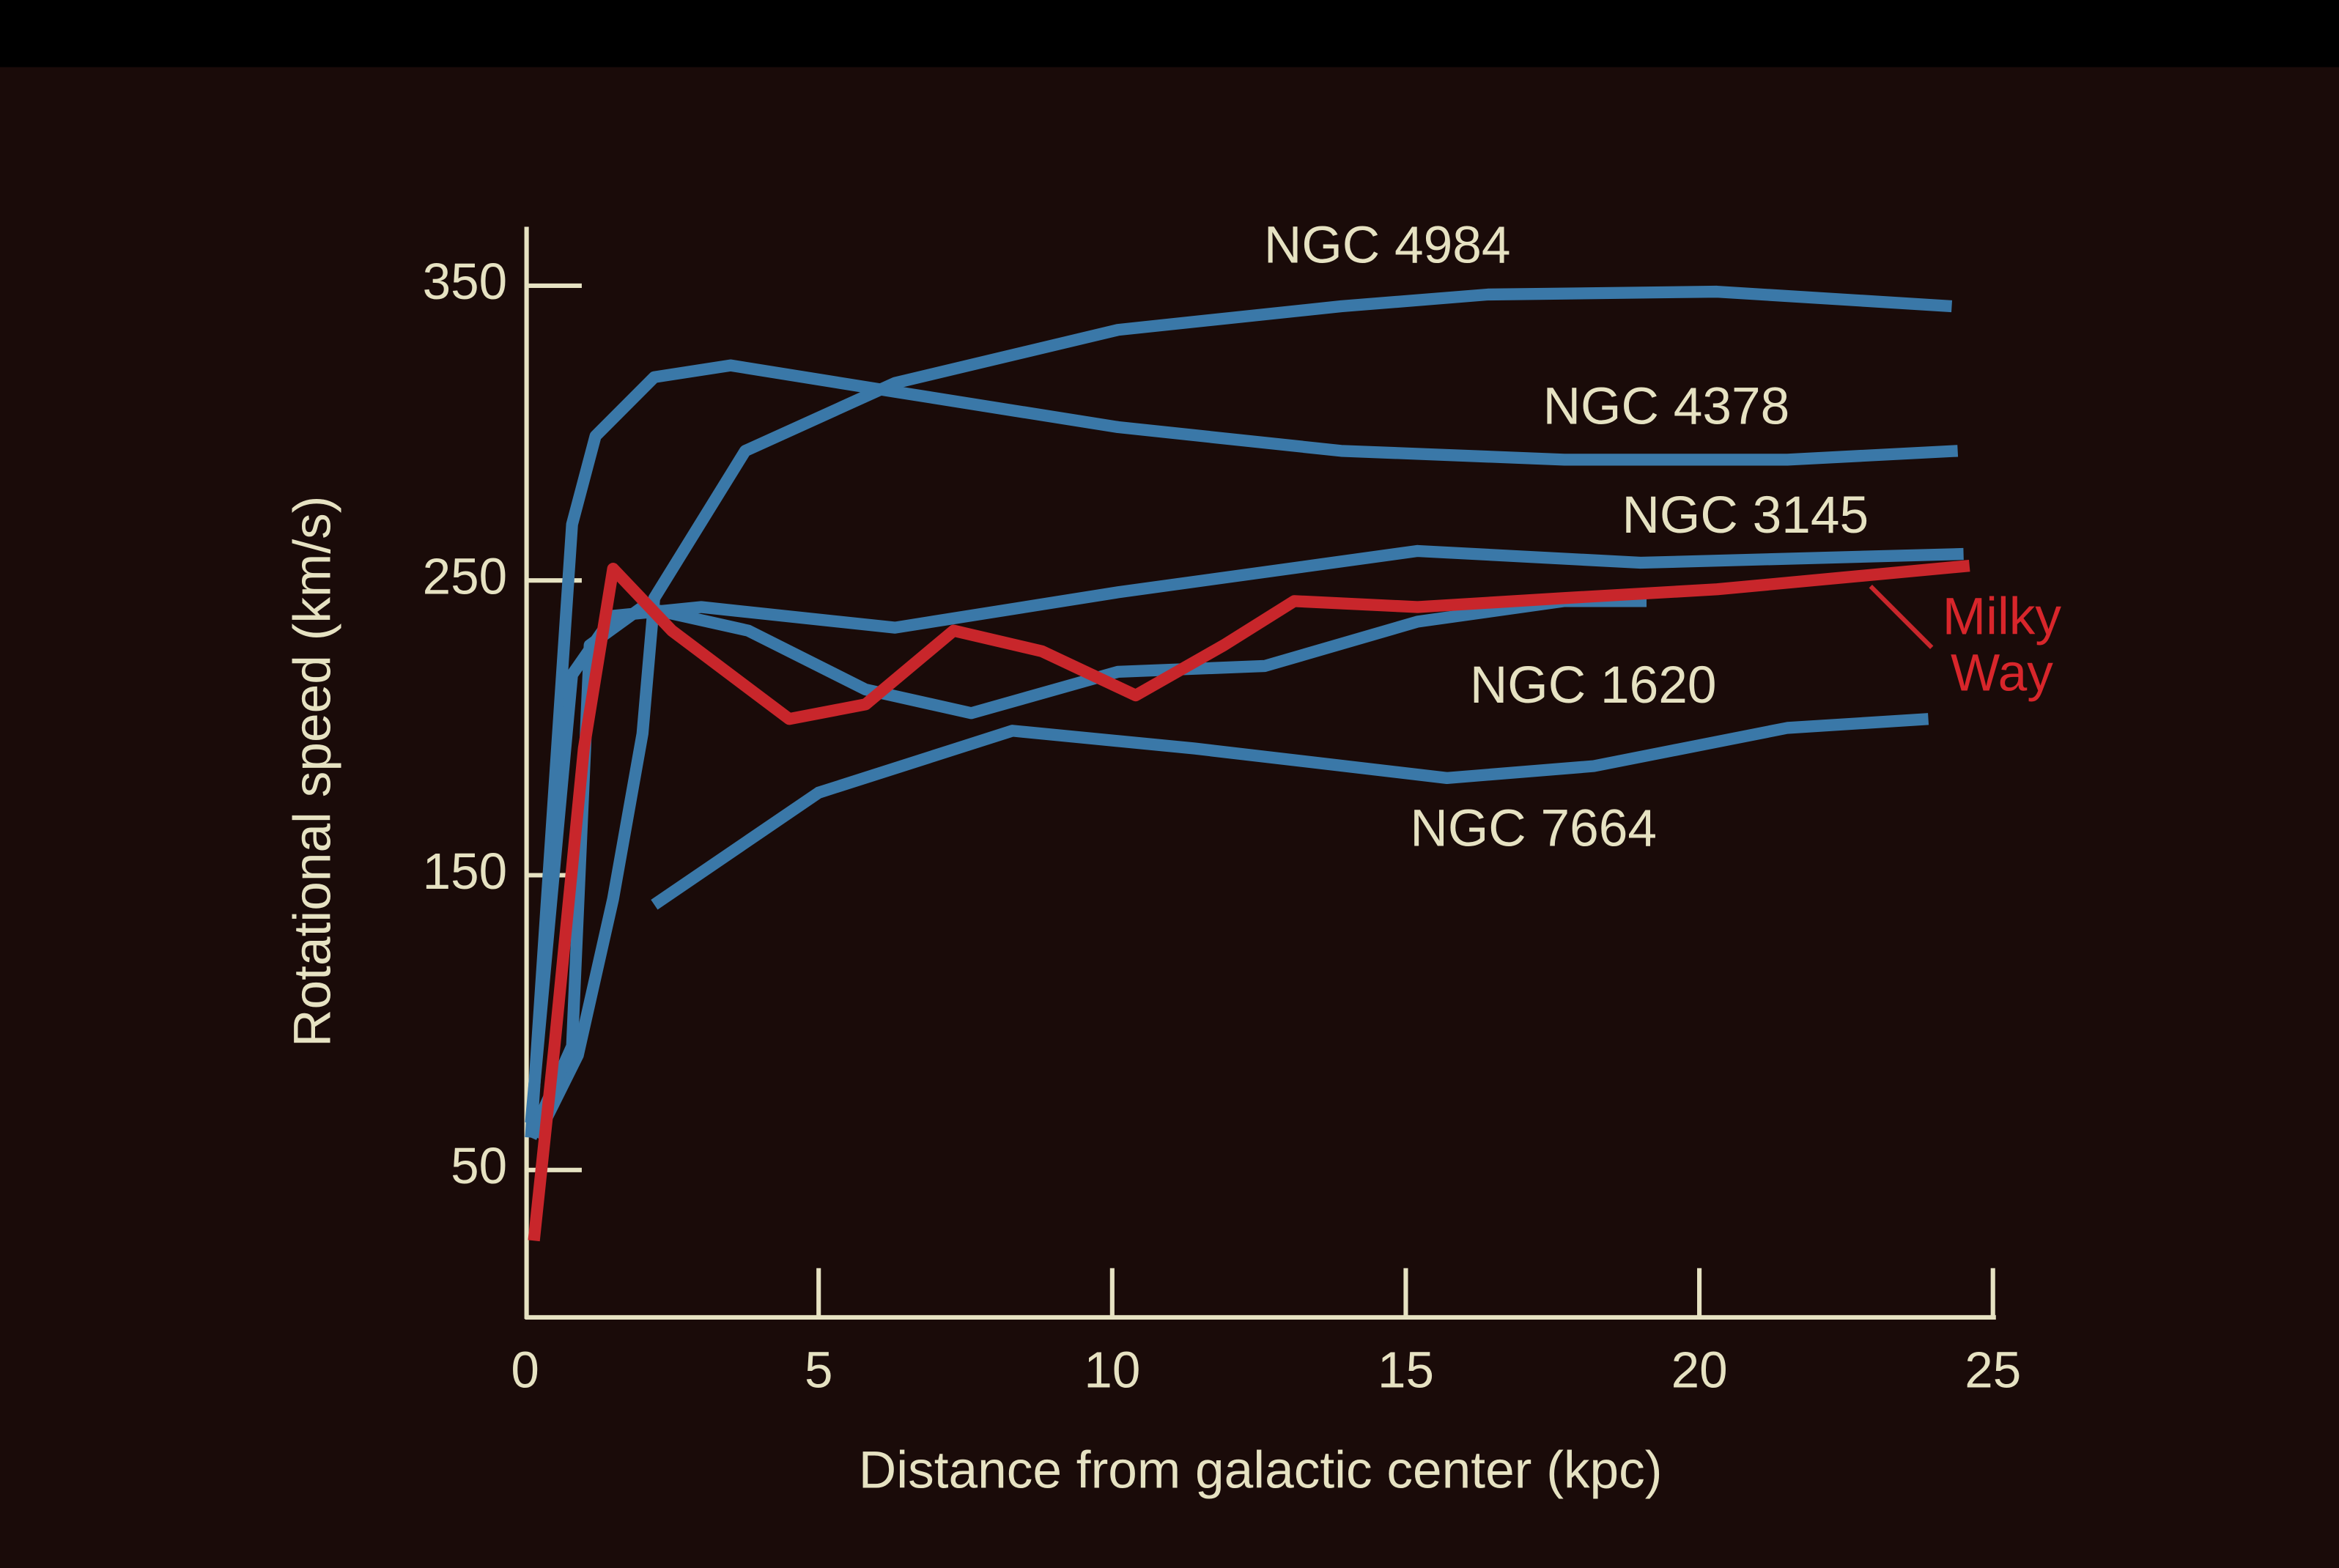 This screenshot has height=1568, width=2339. I want to click on series-label: Milky Way, so click(2002, 646).